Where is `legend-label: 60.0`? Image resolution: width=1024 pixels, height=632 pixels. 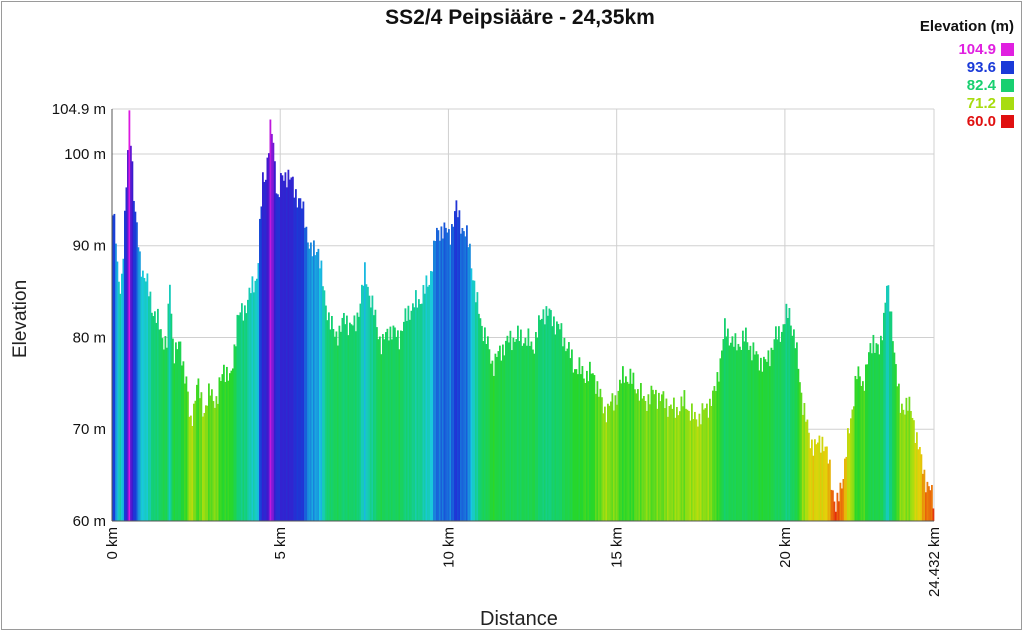 legend-label: 60.0 is located at coordinates (981, 121).